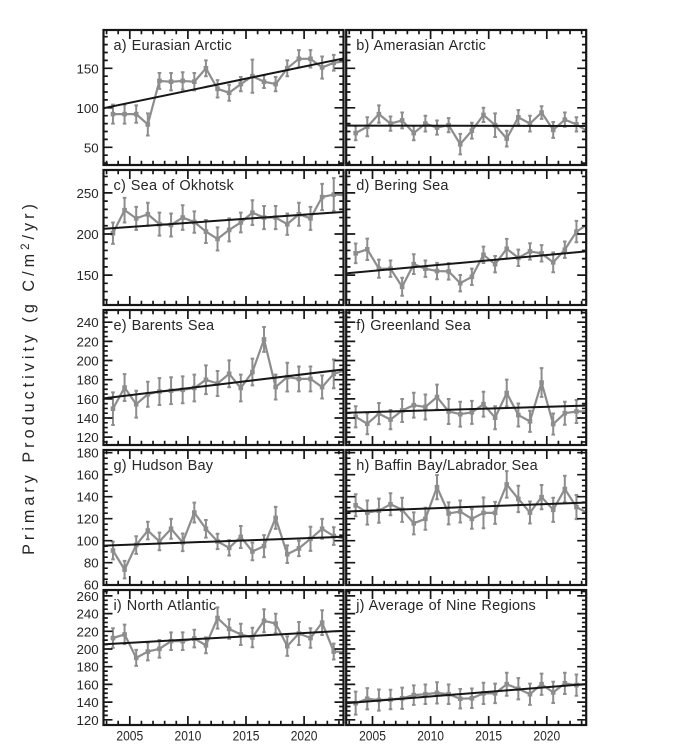 This screenshot has height=745, width=674. What do you see at coordinates (445, 606) in the screenshot?
I see `svg-text: j) Average of Nine Regions` at bounding box center [445, 606].